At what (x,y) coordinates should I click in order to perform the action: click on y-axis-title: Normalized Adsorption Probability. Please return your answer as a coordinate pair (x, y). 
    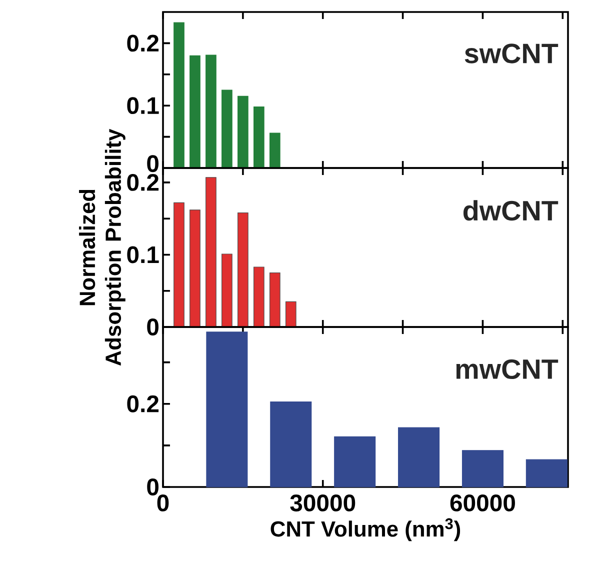
    Looking at the image, I should click on (102, 247).